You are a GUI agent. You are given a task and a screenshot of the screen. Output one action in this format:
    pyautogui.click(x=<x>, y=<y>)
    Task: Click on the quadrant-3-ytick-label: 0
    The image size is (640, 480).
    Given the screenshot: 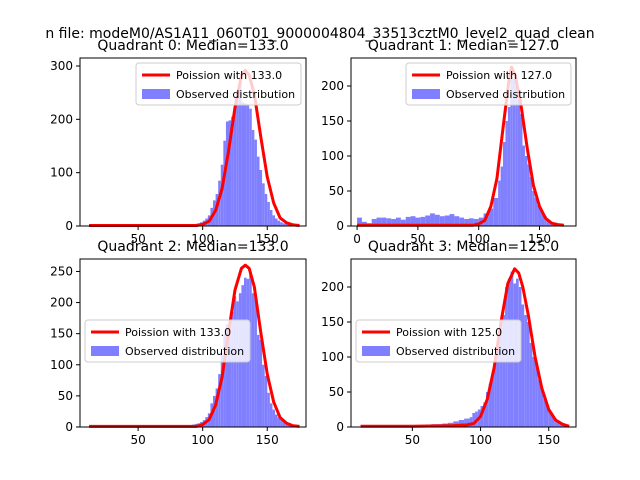 What is the action you would take?
    pyautogui.click(x=340, y=427)
    